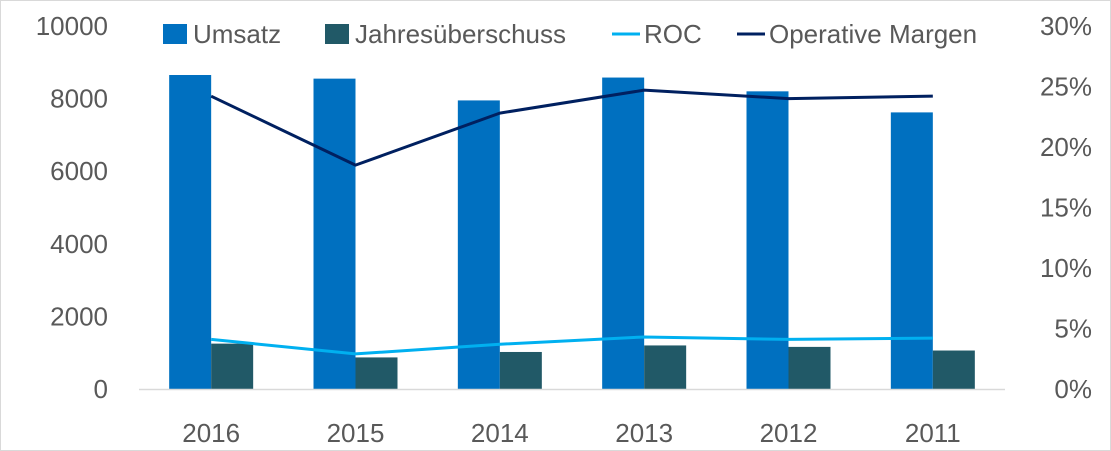  I want to click on right-tick-label: 10%, so click(1066, 268).